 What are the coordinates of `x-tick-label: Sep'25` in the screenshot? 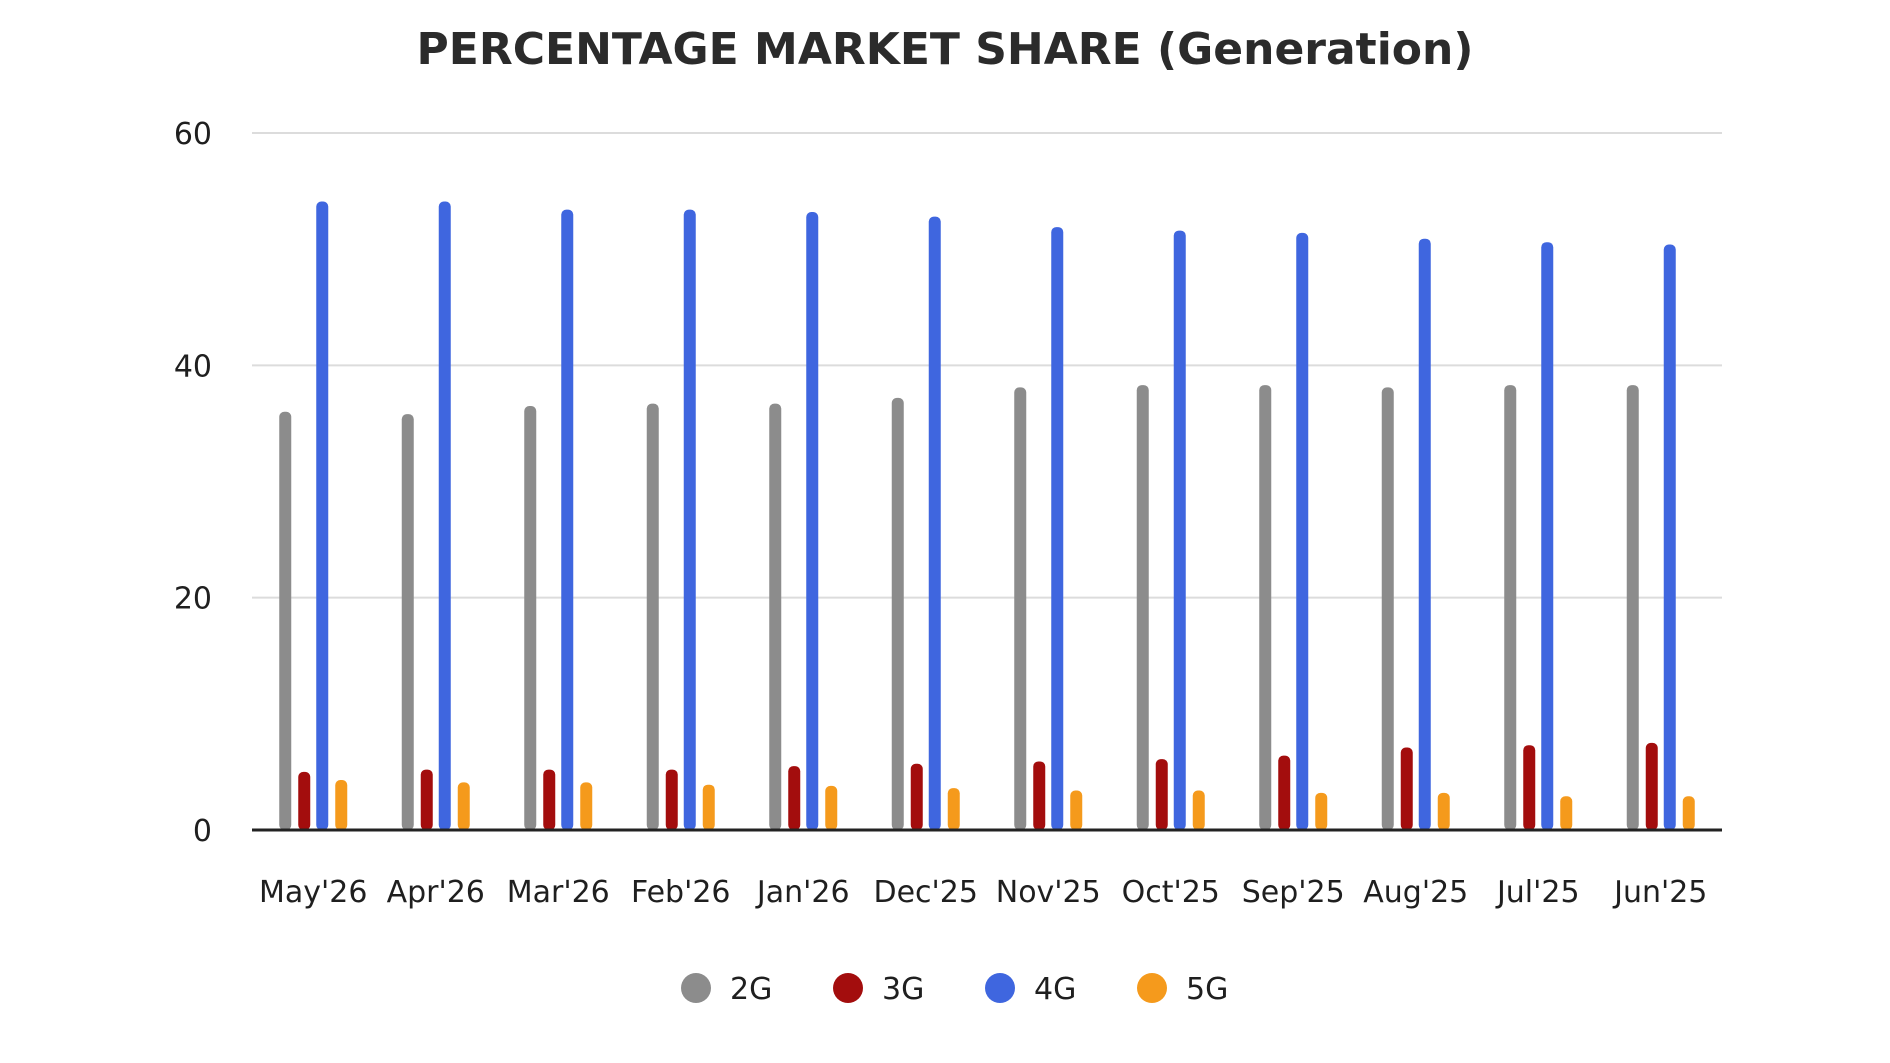 It's located at (1293, 892).